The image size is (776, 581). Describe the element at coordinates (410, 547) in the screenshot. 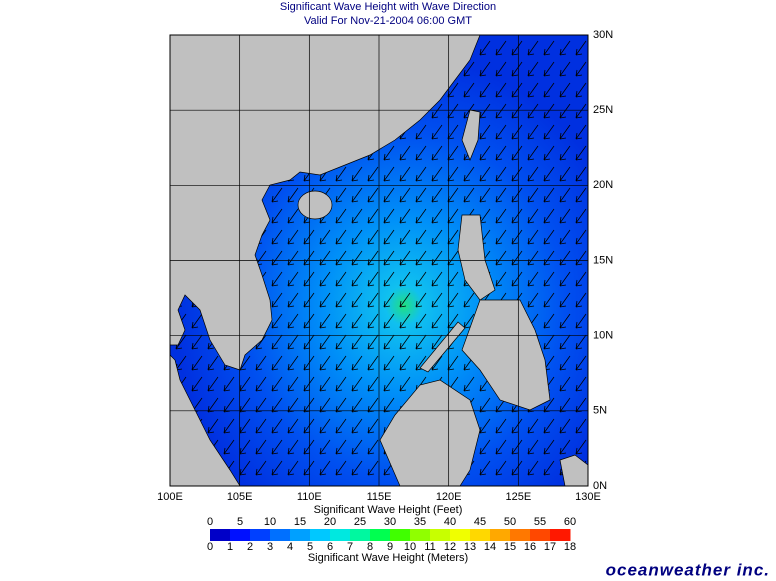

I see `meters-tick: 10` at that location.